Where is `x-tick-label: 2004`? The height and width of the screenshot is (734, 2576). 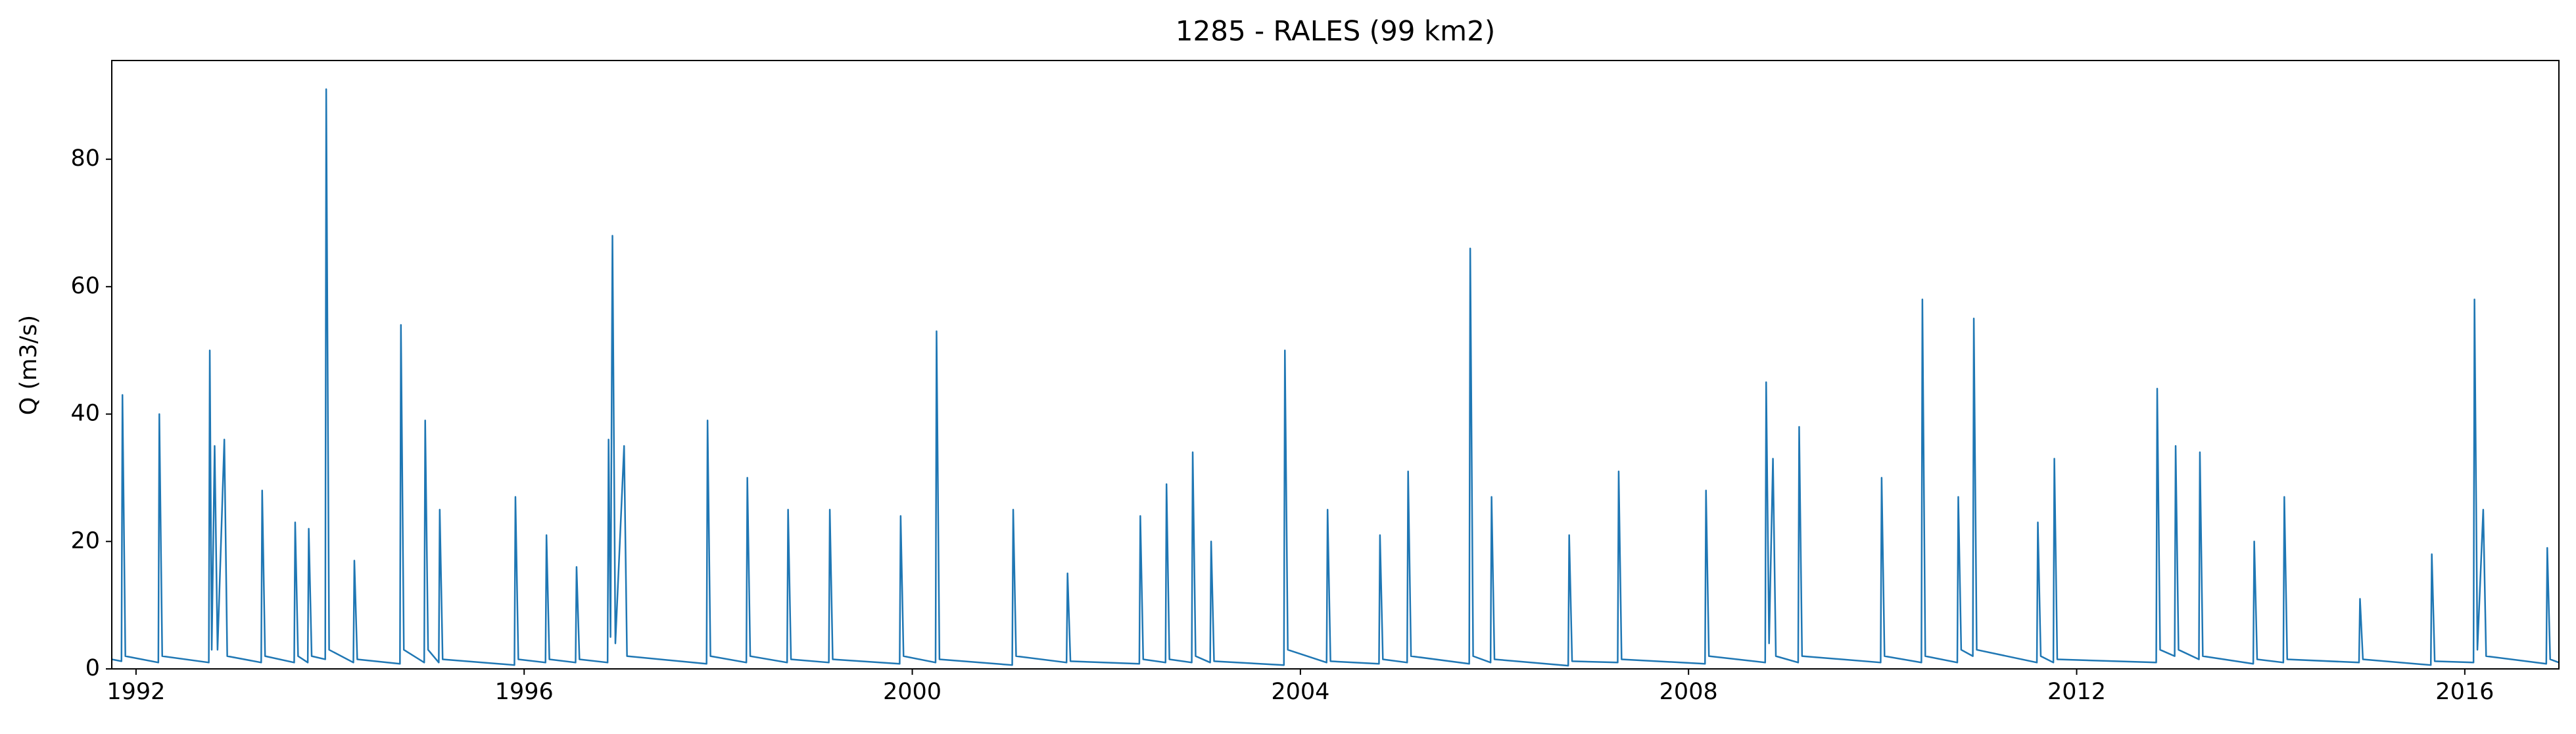 x-tick-label: 2004 is located at coordinates (1300, 692).